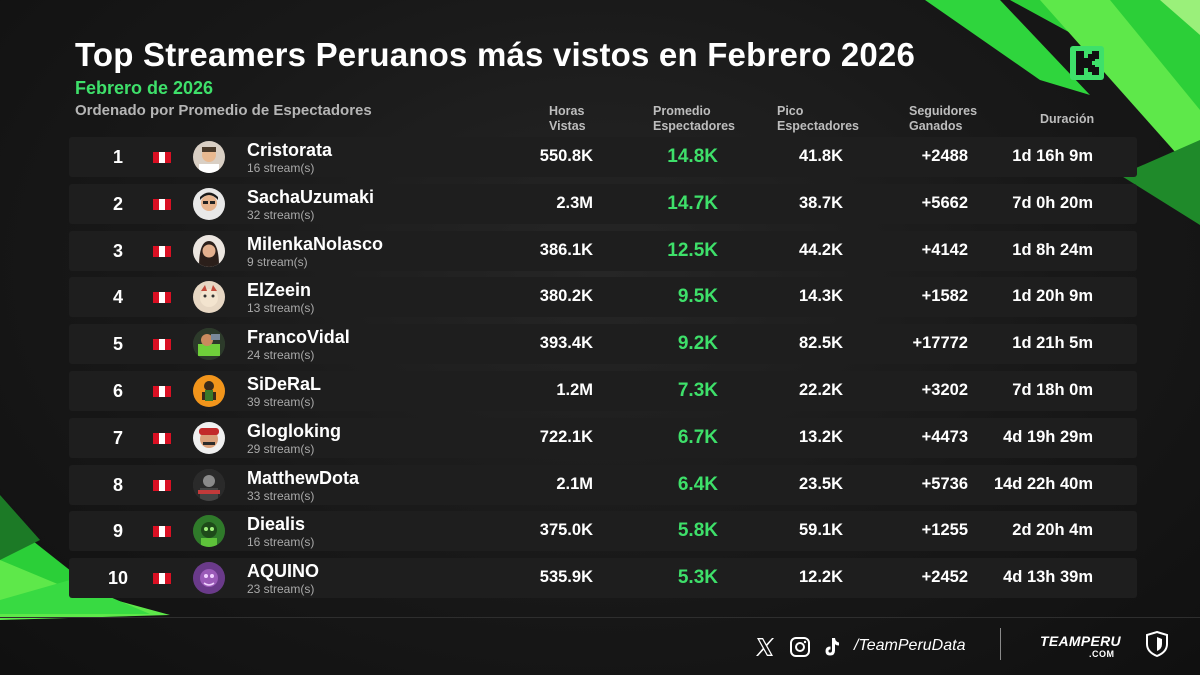 The width and height of the screenshot is (1200, 675). I want to click on followers-gained: +5662, so click(944, 202).